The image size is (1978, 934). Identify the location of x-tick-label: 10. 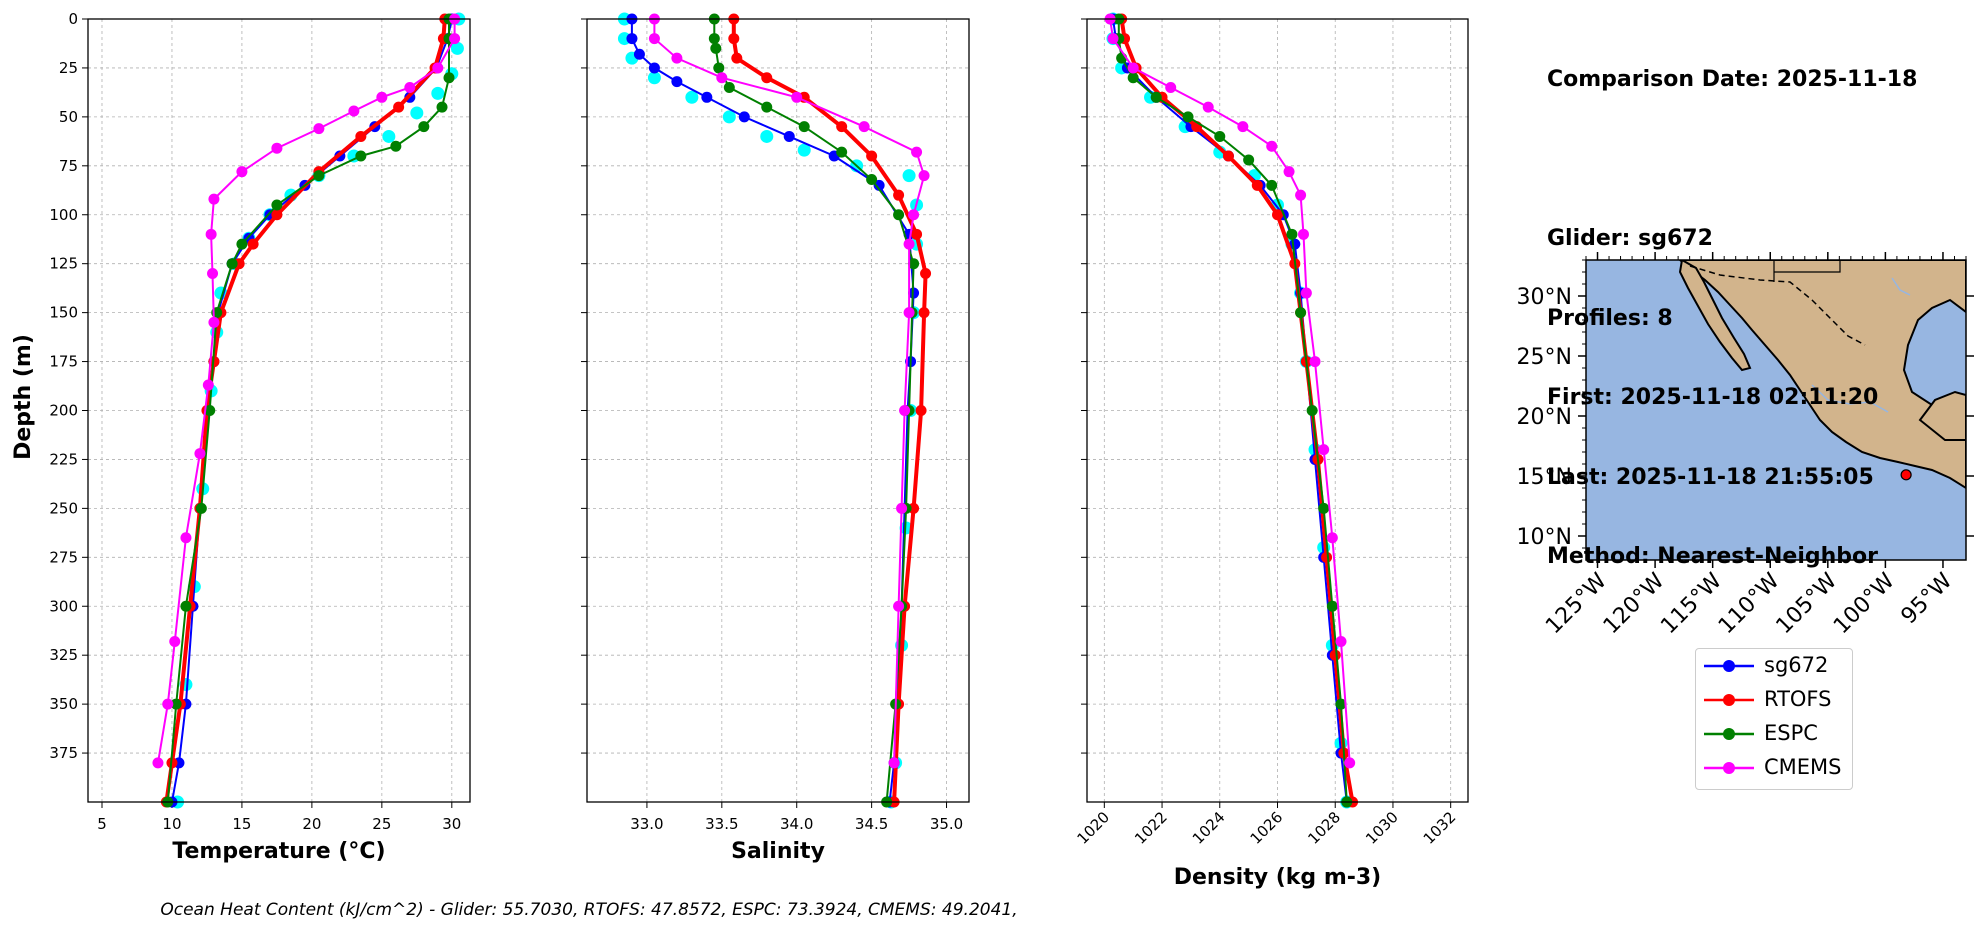
(171, 824).